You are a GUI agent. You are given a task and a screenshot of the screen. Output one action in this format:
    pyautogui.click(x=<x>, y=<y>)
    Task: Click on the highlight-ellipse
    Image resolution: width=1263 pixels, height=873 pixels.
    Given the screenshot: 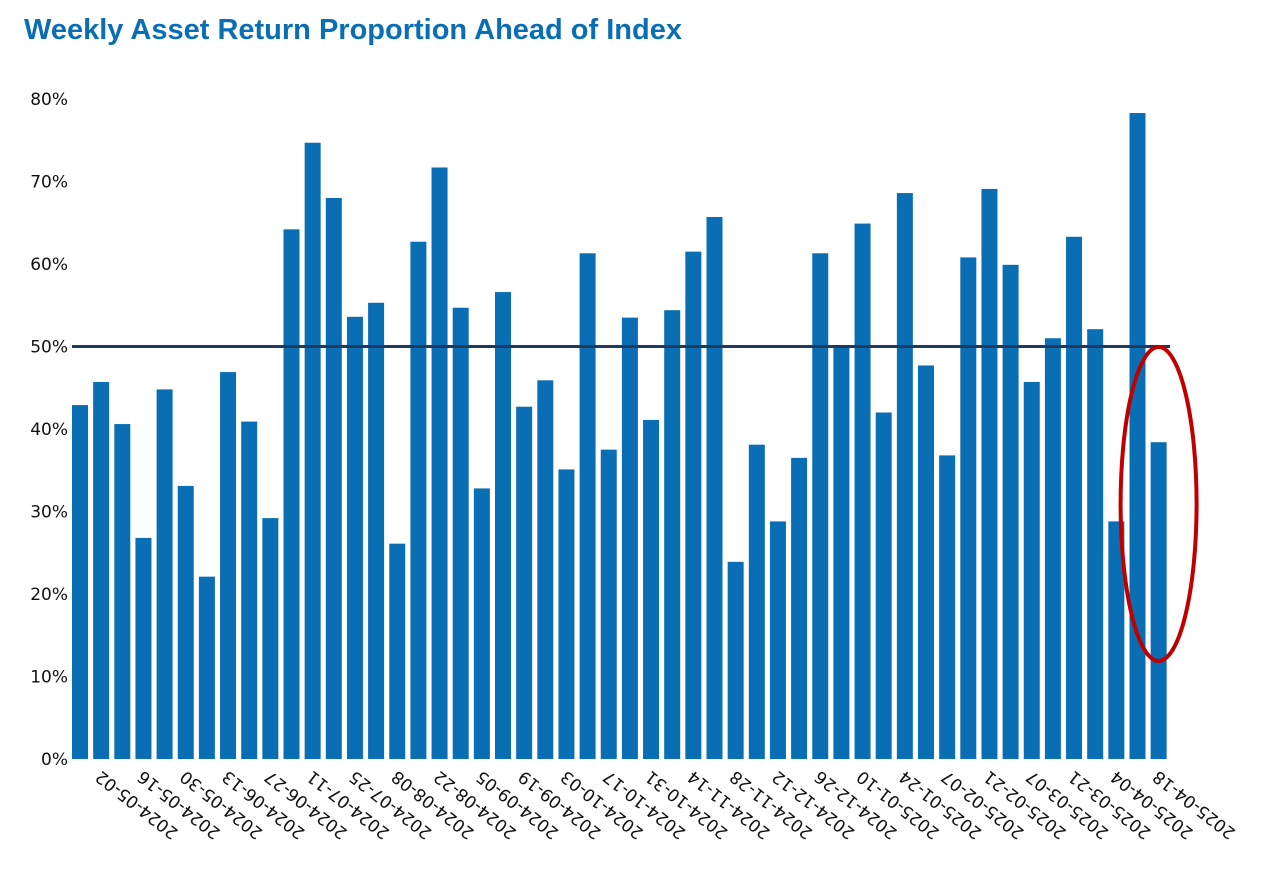 What is the action you would take?
    pyautogui.click(x=1158, y=504)
    